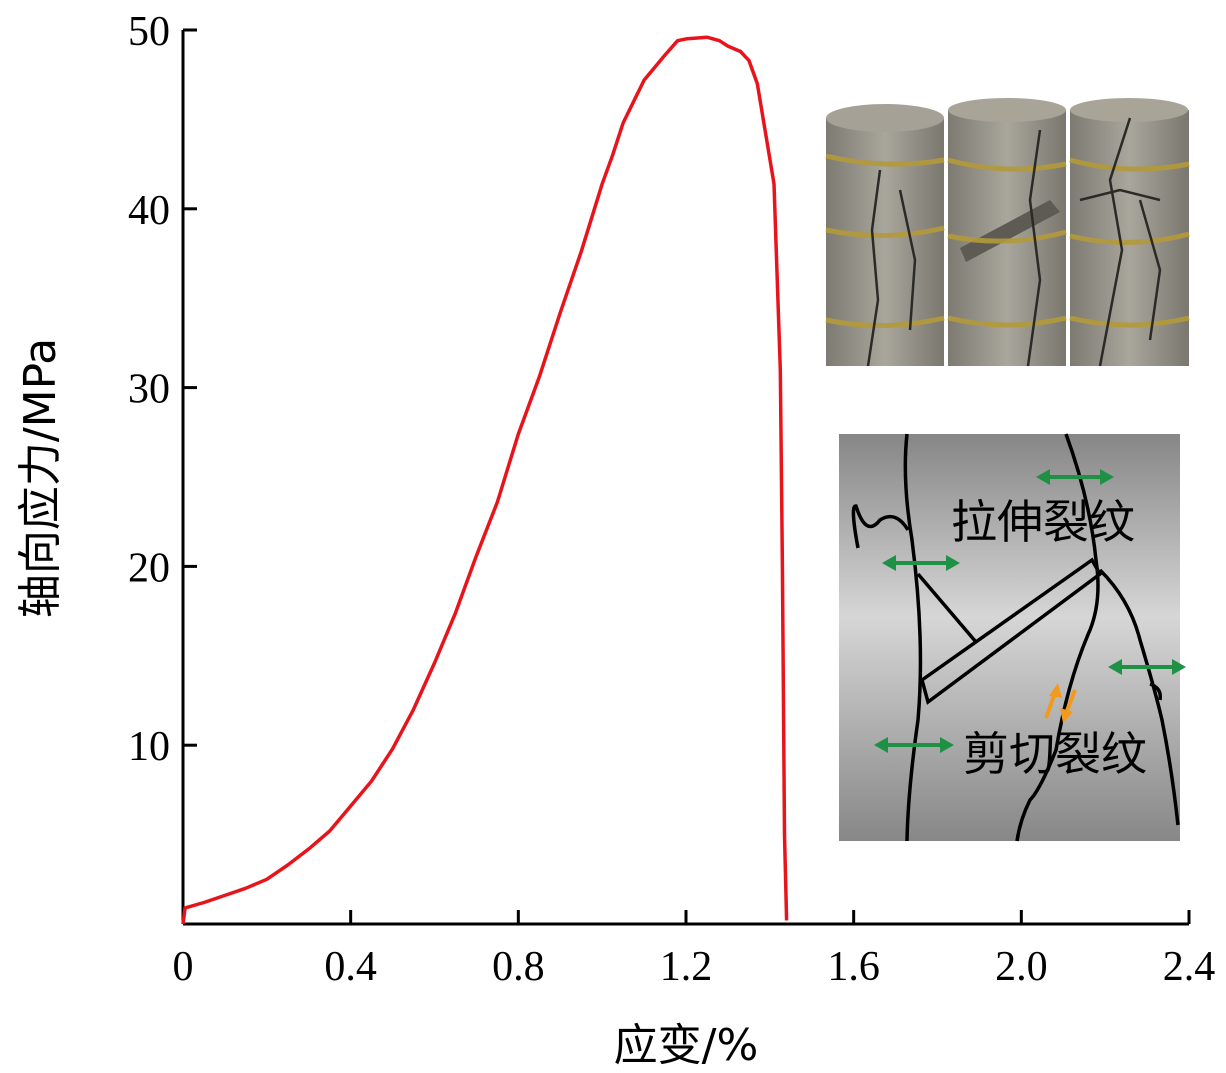  What do you see at coordinates (1043, 522) in the screenshot?
I see `tension-crack-label: 拉伸裂纹` at bounding box center [1043, 522].